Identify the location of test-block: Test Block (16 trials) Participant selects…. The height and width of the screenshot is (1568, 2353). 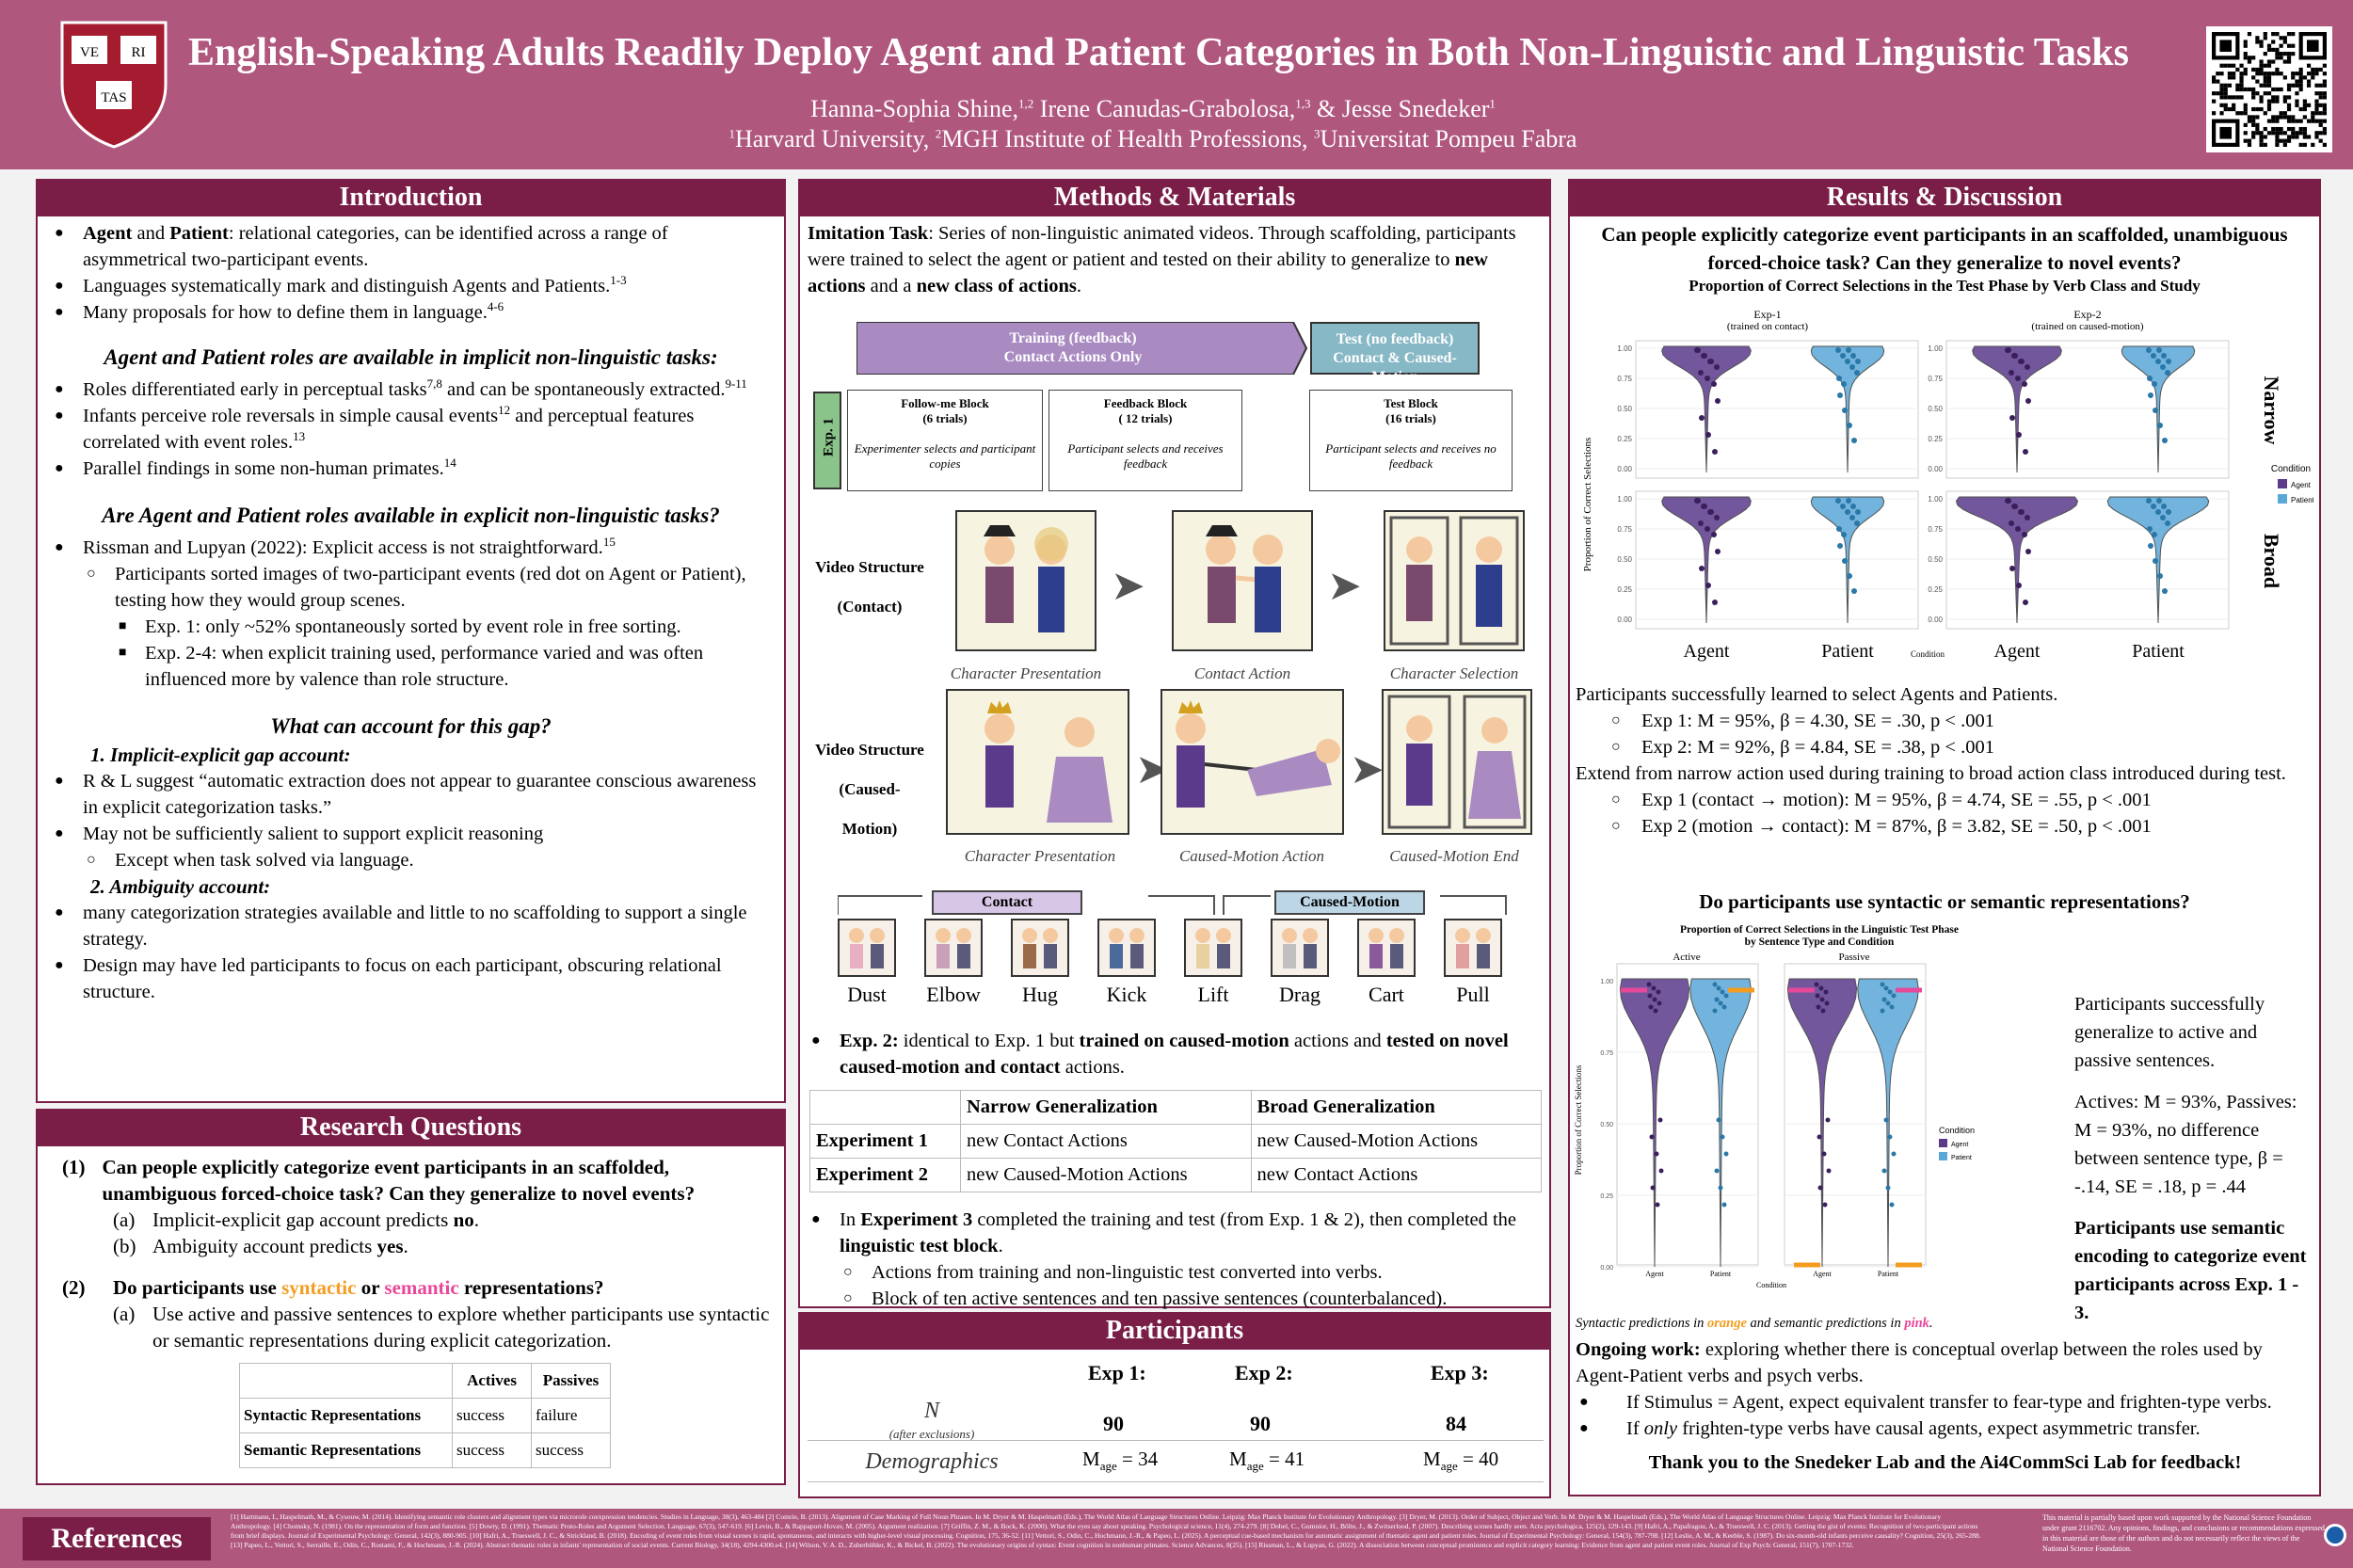
(1411, 440).